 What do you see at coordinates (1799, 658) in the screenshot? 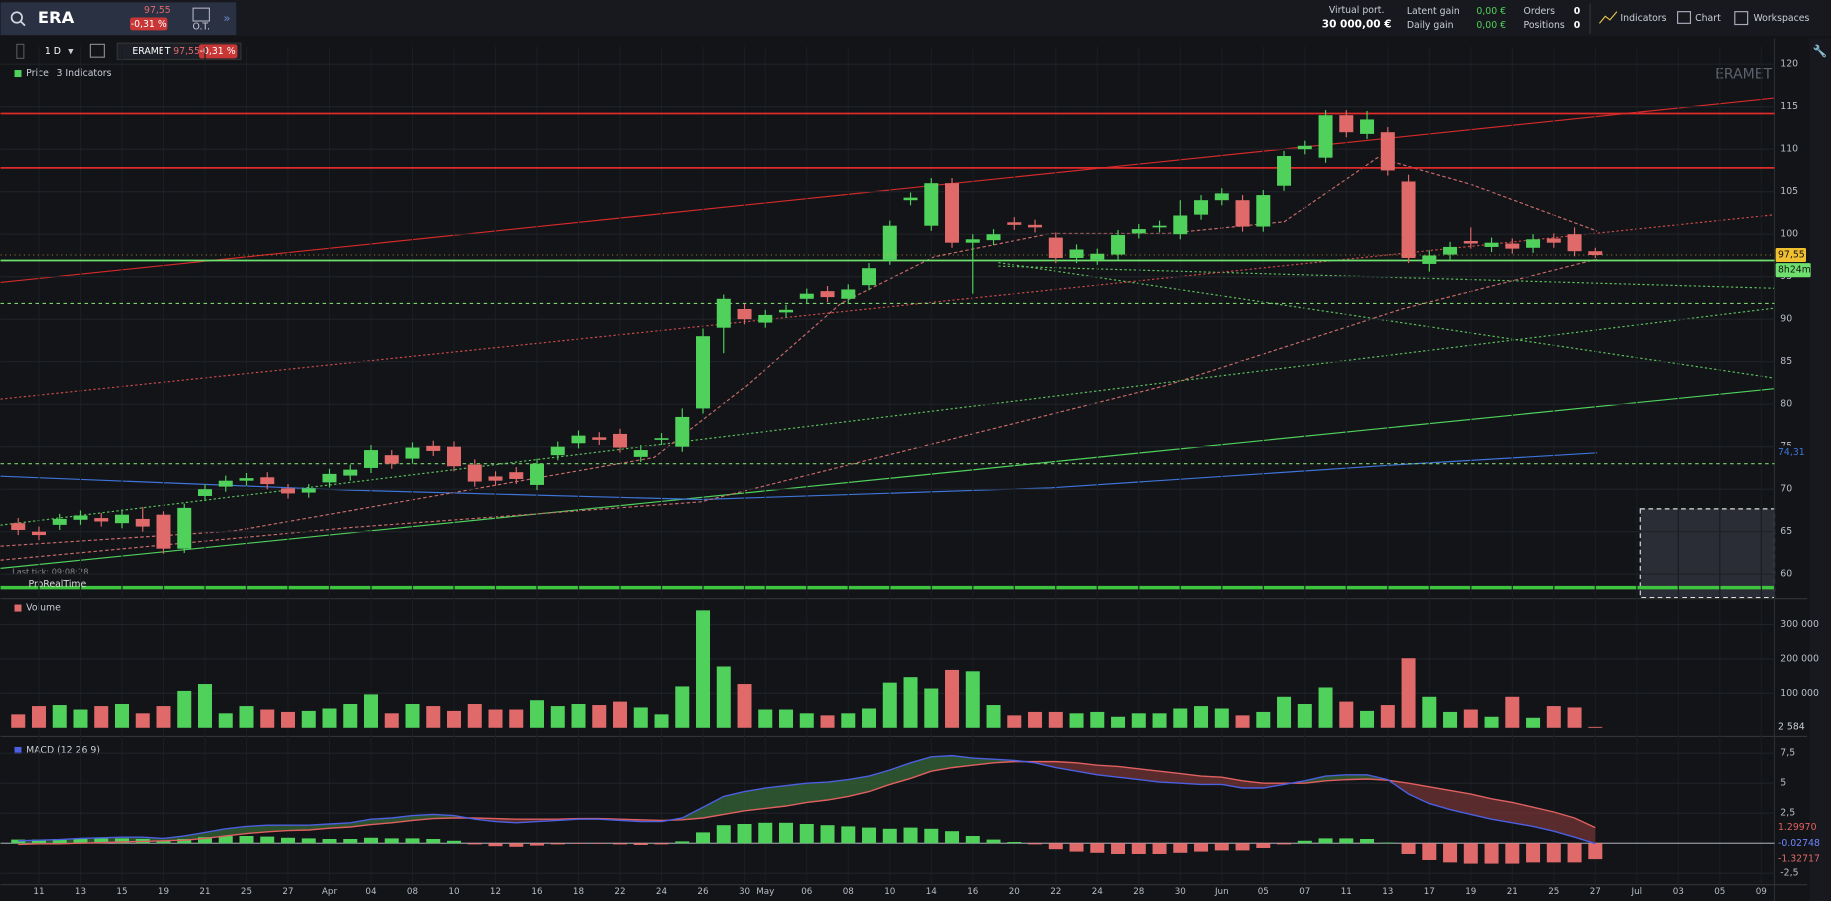
I see `y-tick-label: 200 000` at bounding box center [1799, 658].